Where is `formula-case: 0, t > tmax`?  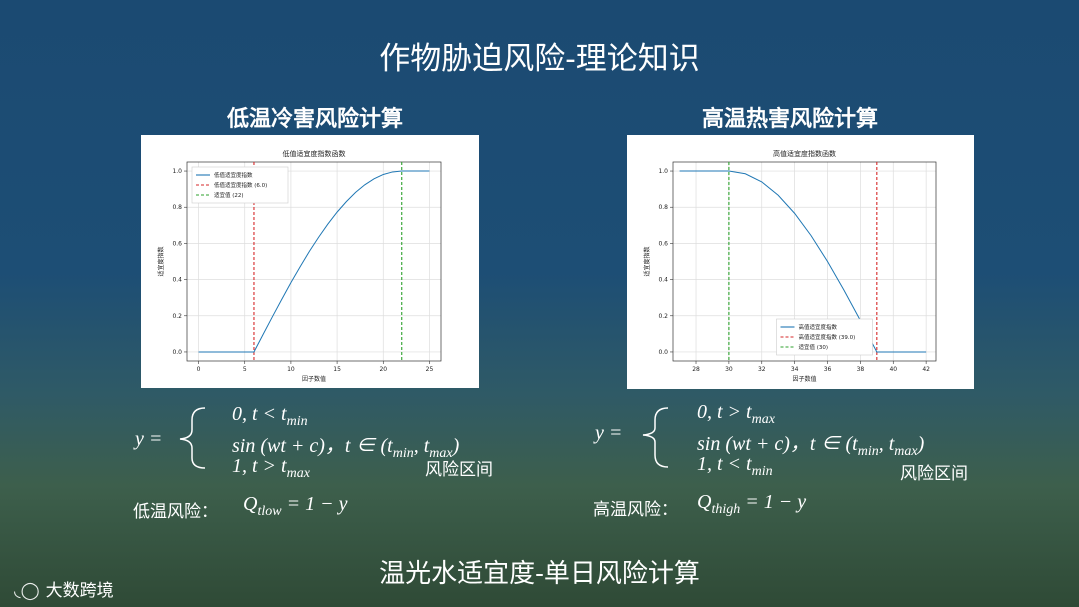 formula-case: 0, t > tmax is located at coordinates (736, 414).